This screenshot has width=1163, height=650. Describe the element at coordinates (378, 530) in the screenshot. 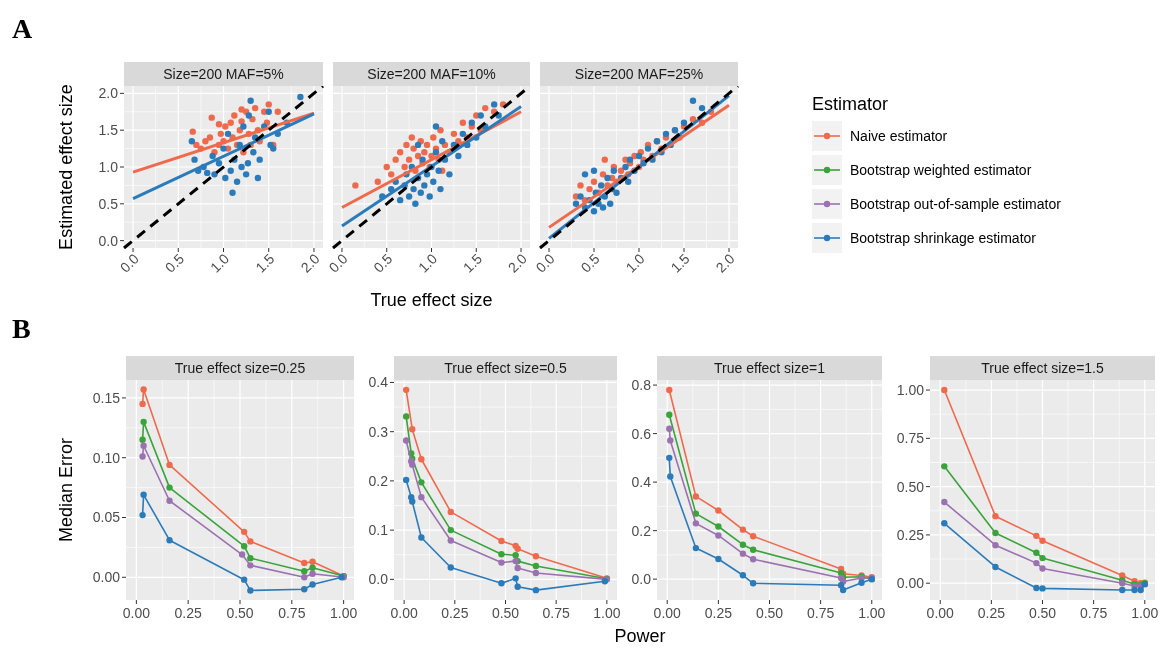

I see `y-tick-label: 0.1` at that location.